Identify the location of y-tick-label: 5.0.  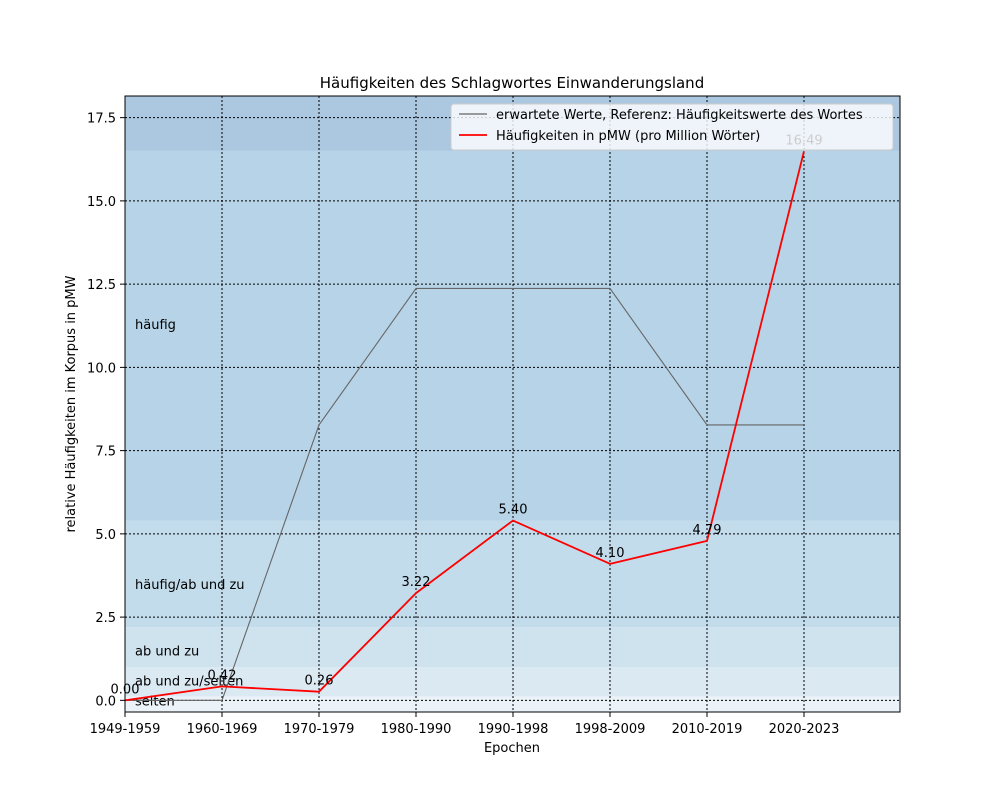
(105, 535).